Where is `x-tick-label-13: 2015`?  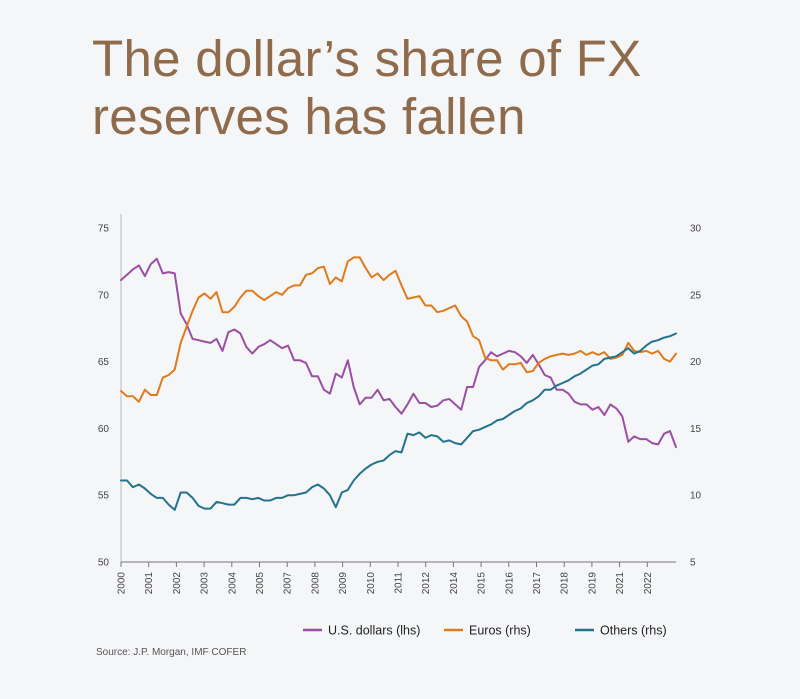 x-tick-label-13: 2015 is located at coordinates (482, 583).